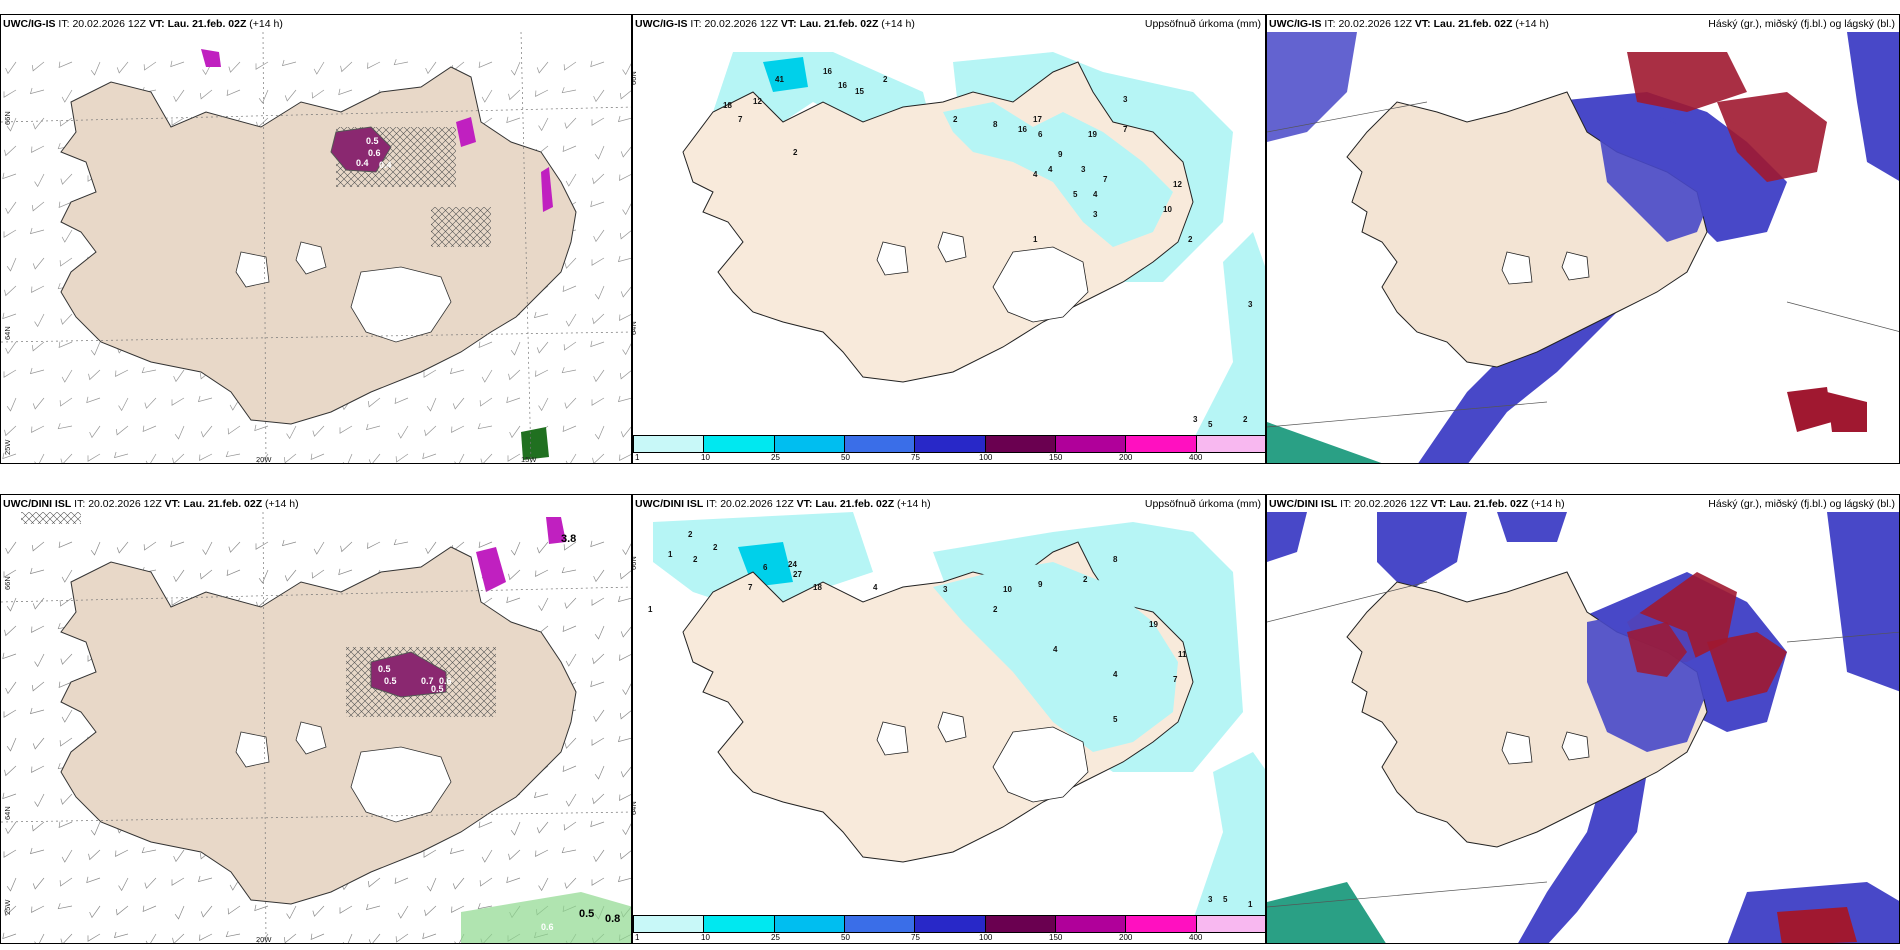 This screenshot has width=1900, height=950. I want to click on high-cloud-area, so click(1817, 925).